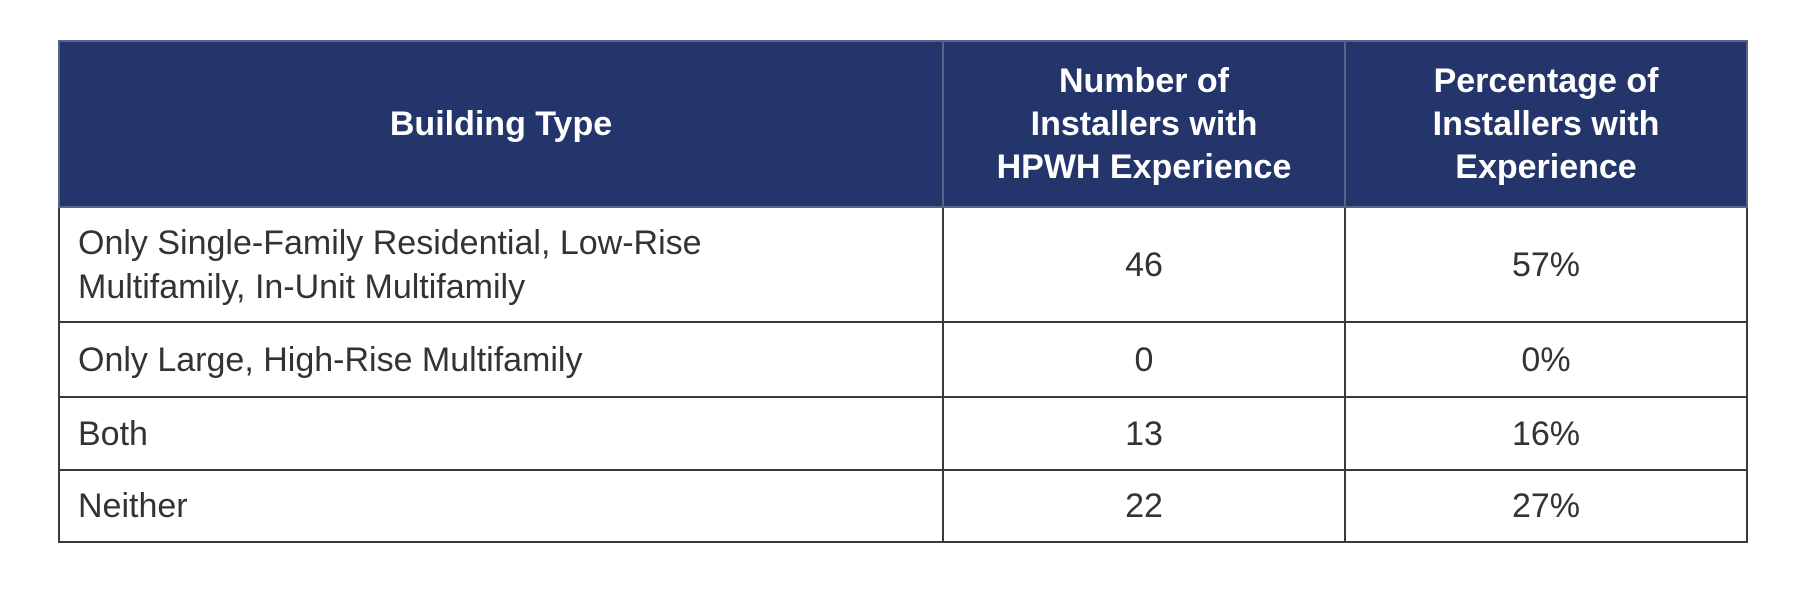 The width and height of the screenshot is (1801, 600). I want to click on header-cell: Number of Installers with HPWH Experience, so click(1144, 124).